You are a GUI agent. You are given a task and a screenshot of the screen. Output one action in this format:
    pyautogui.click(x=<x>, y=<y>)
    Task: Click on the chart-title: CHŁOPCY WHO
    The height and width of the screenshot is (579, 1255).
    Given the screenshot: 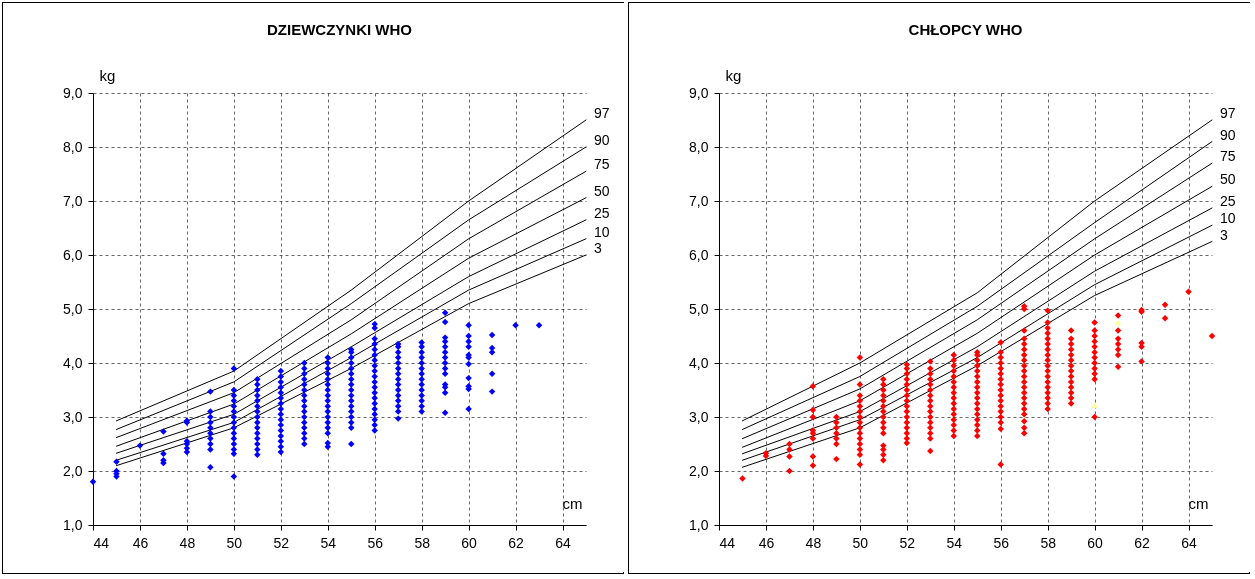 What is the action you would take?
    pyautogui.click(x=965, y=29)
    